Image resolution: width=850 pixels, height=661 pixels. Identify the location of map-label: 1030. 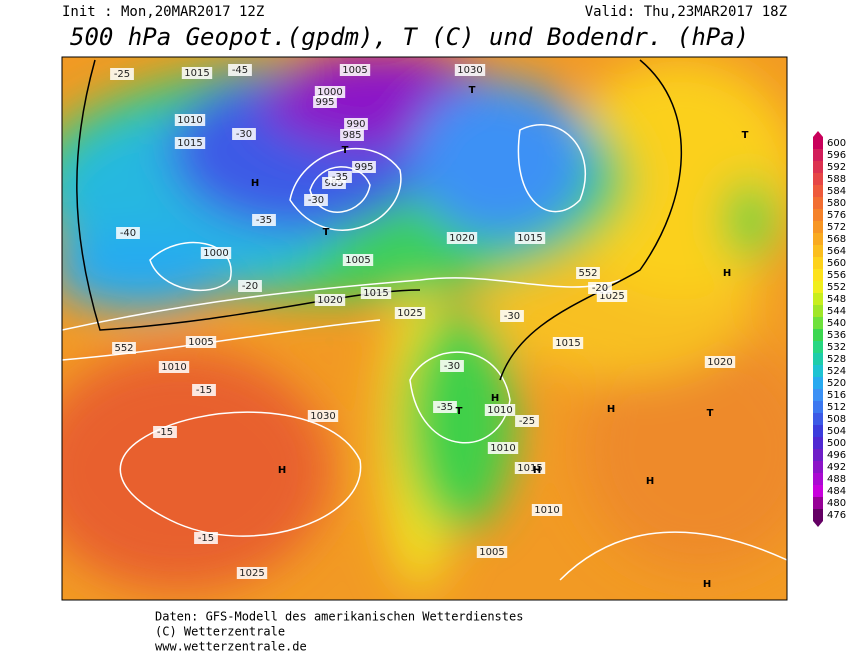
(322, 416).